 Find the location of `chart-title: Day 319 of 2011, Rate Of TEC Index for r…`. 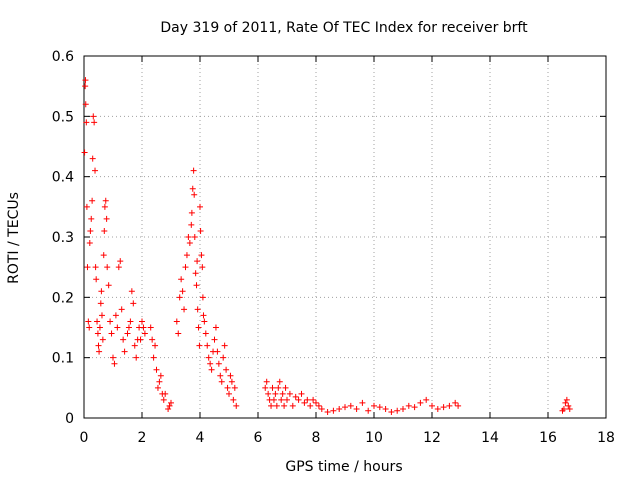

chart-title: Day 319 of 2011, Rate Of TEC Index for r… is located at coordinates (344, 28).